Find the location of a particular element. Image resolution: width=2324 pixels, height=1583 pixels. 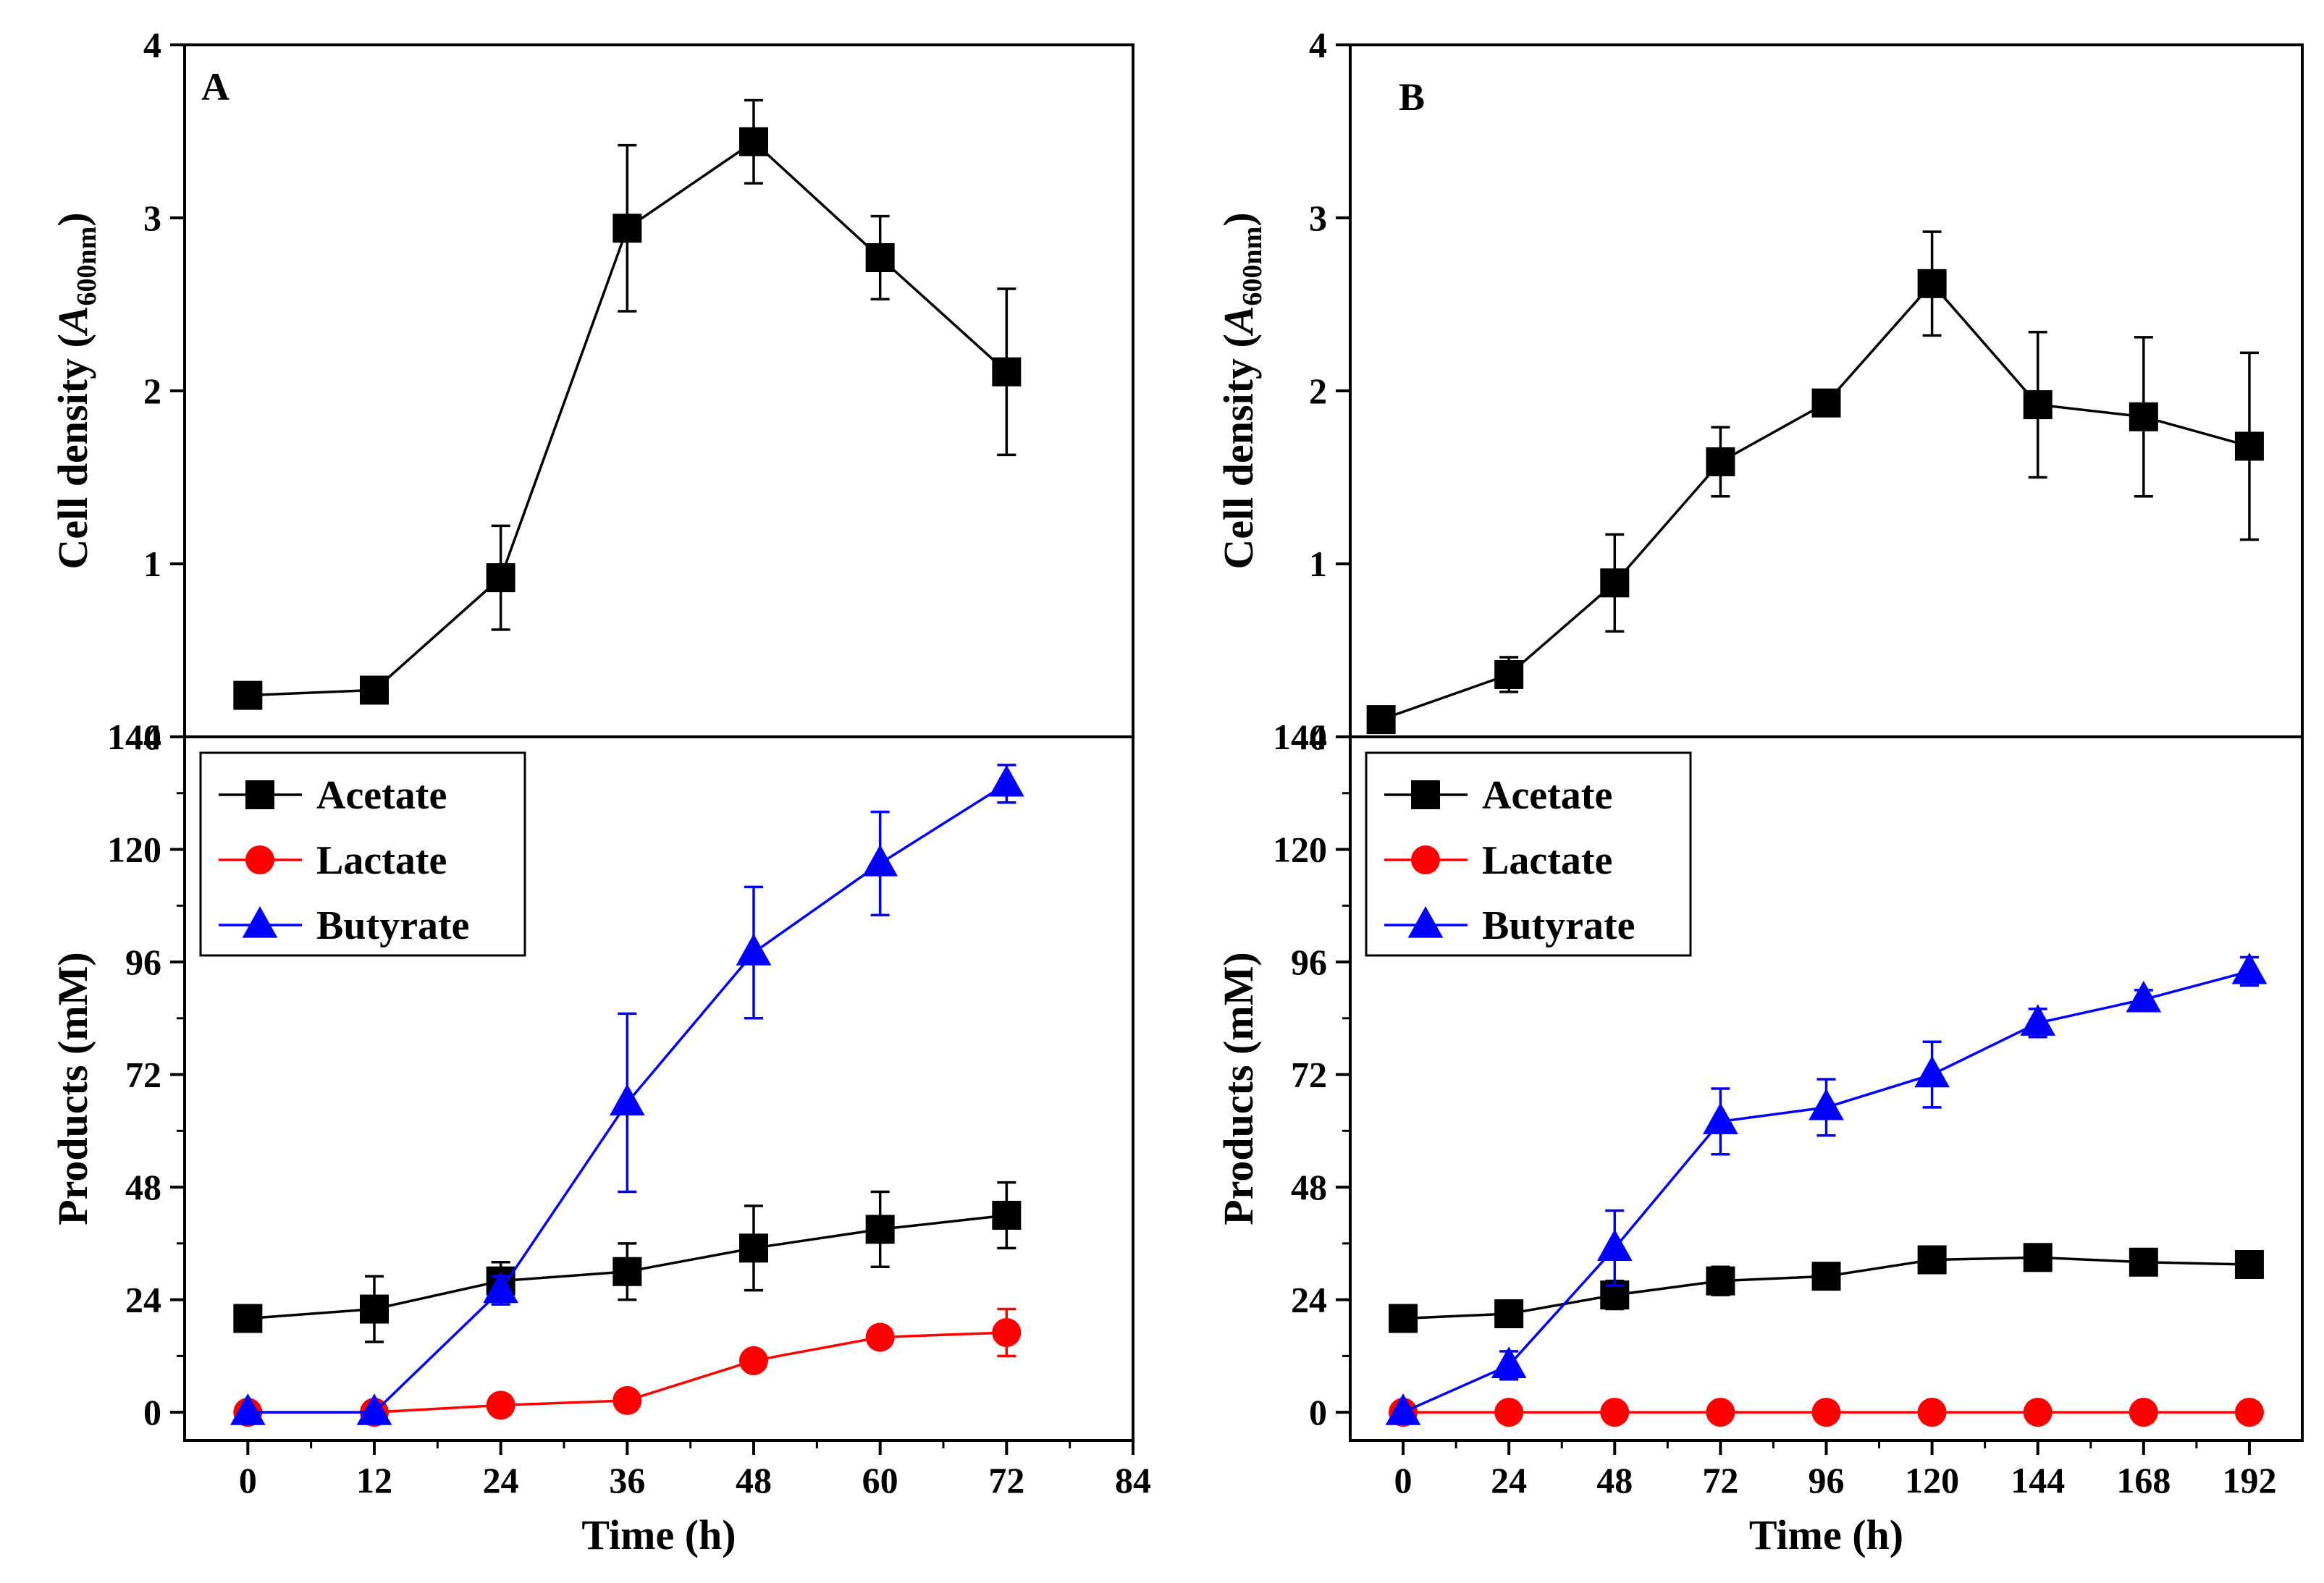

y-tick-label: 3 is located at coordinates (152, 218).